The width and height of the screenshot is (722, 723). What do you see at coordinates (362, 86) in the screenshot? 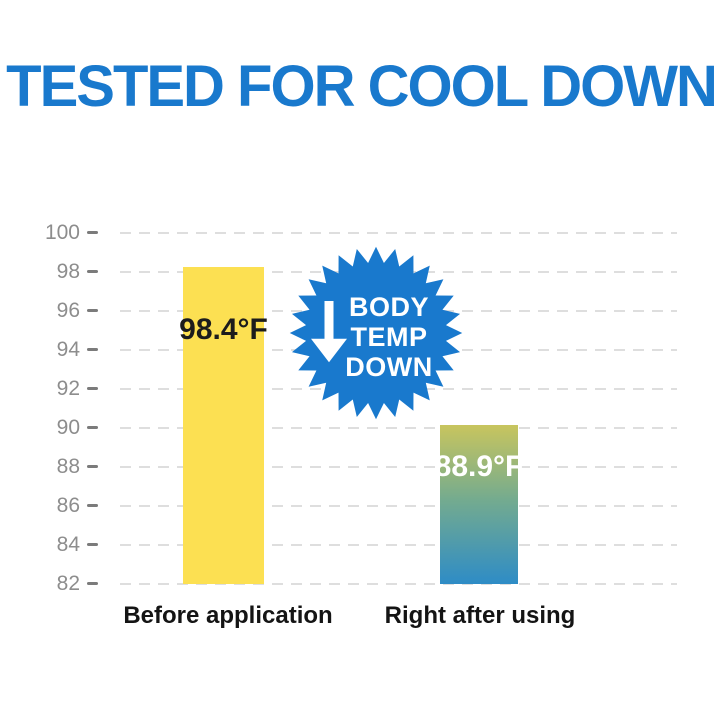
I see `chart-title: TESTED FOR COOL DOWN` at bounding box center [362, 86].